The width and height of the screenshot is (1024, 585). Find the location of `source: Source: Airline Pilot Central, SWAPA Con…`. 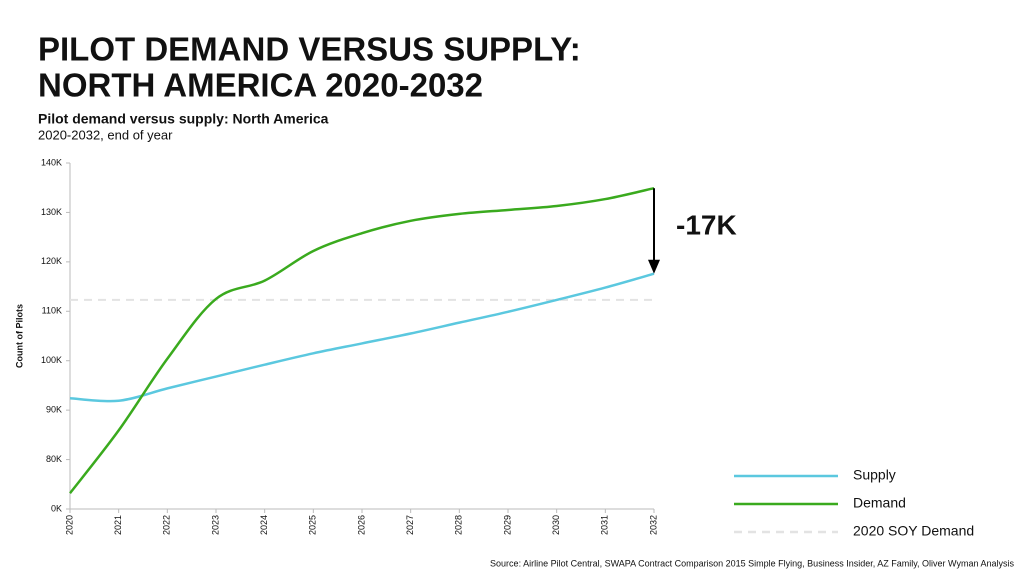

source: Source: Airline Pilot Central, SWAPA Con… is located at coordinates (752, 563).